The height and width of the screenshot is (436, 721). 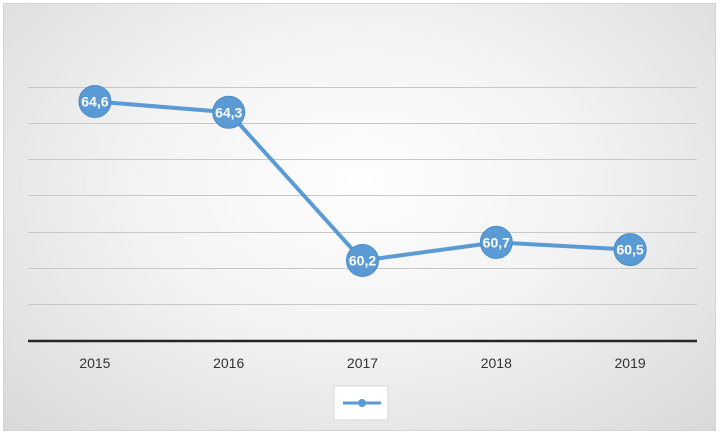 I want to click on legend-marker, so click(x=362, y=403).